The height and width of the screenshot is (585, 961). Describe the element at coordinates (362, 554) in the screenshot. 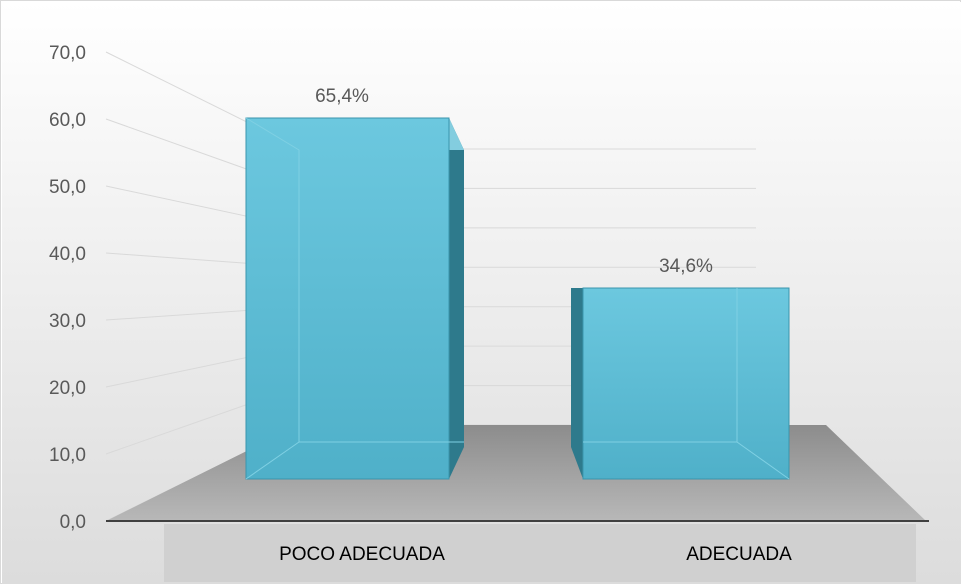

I see `x-category-label: POCO ADECUADA` at that location.